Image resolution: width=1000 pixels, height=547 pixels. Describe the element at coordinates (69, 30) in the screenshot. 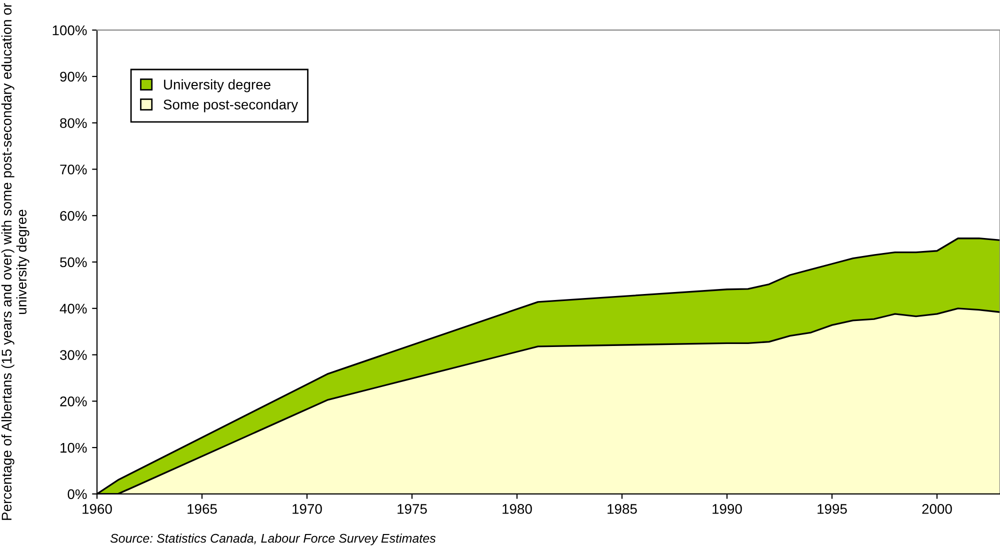

I see `y-tick-label: 100%` at that location.